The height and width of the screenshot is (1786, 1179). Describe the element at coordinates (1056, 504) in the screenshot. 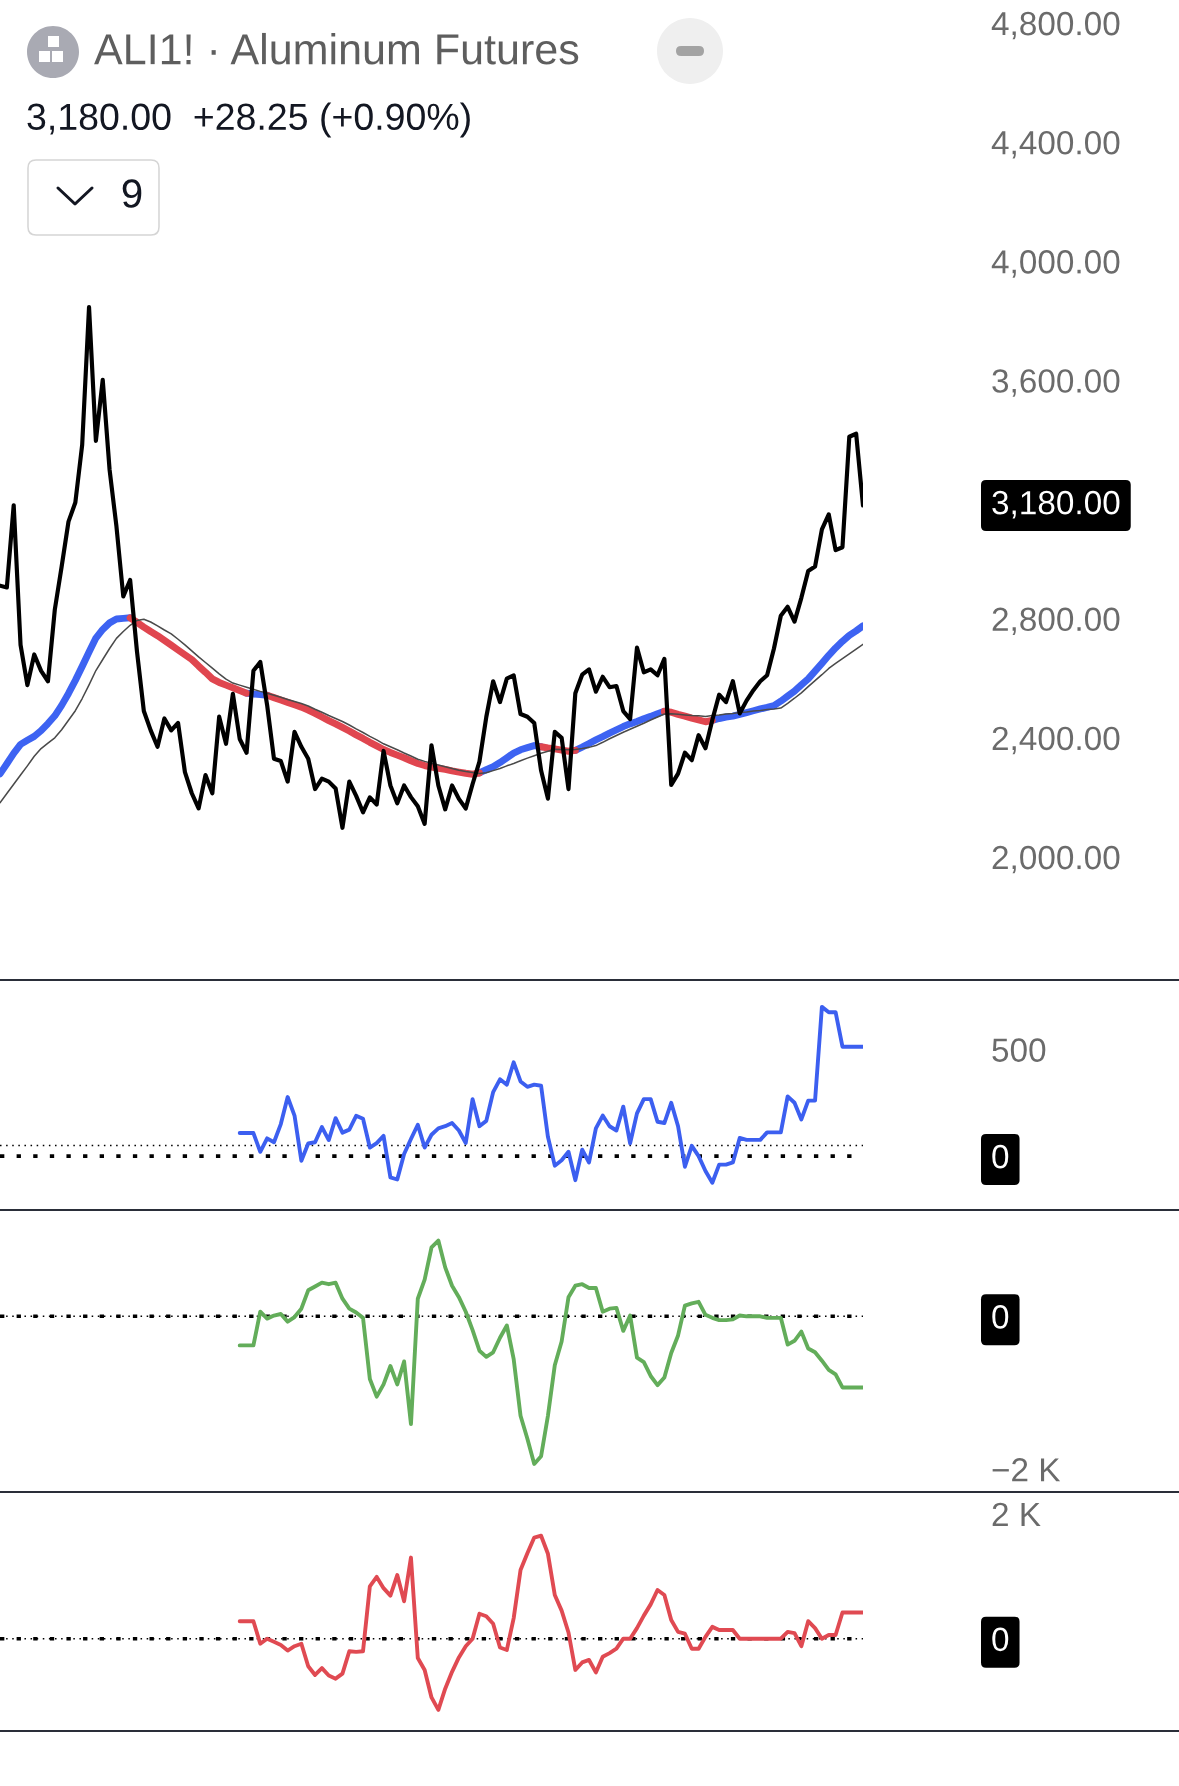

I see `text: 3,180.00` at that location.